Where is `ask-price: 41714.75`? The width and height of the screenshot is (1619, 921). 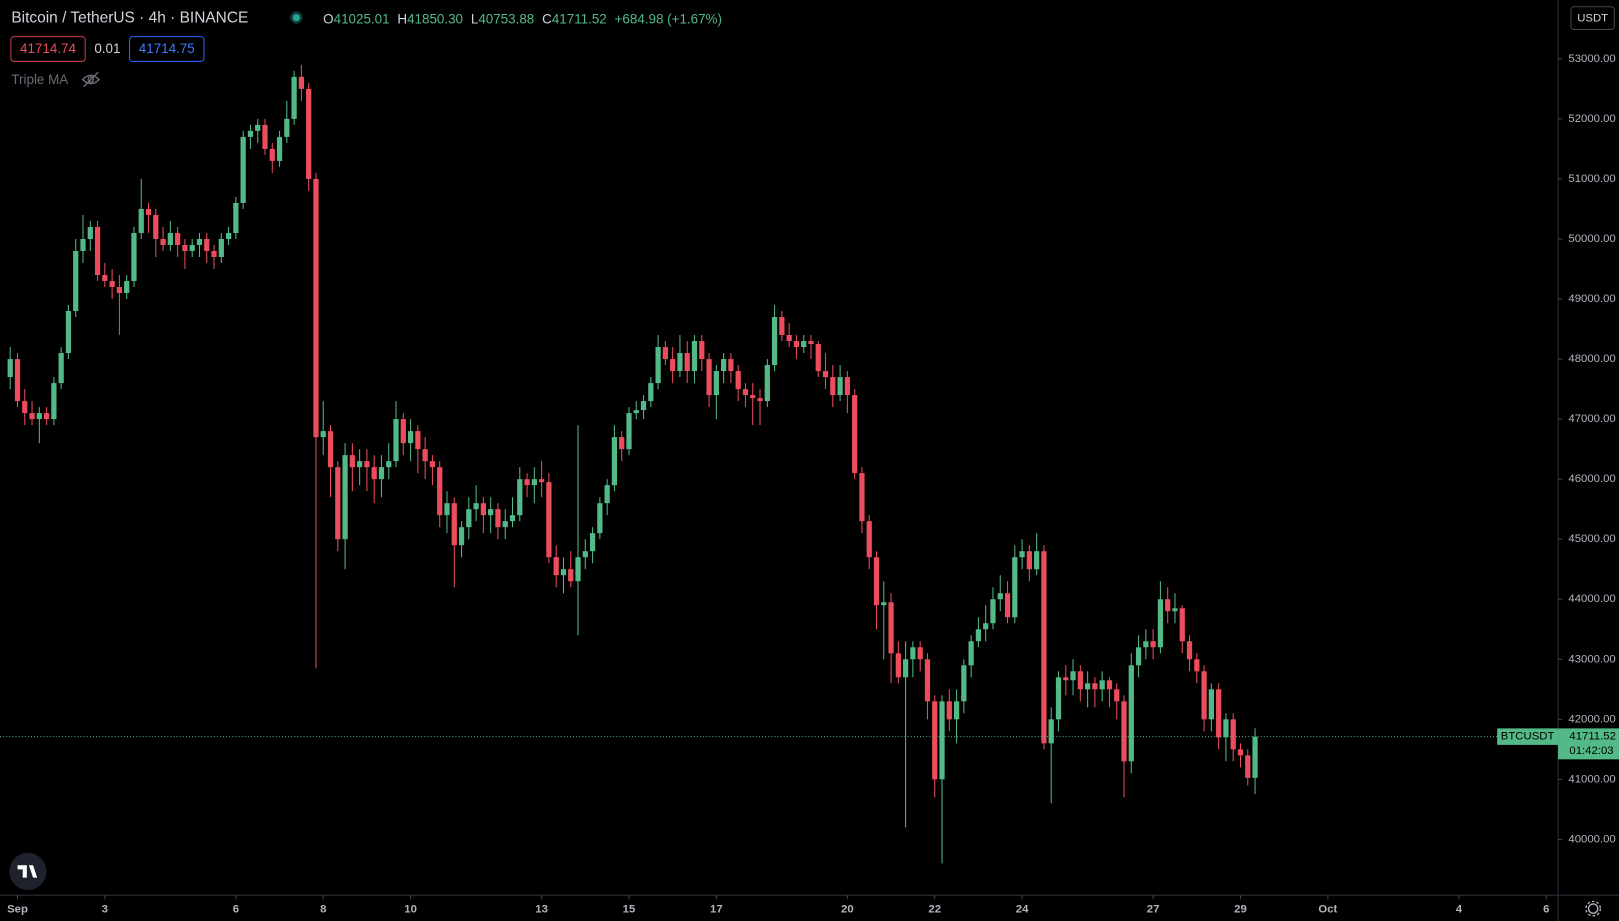
ask-price: 41714.75 is located at coordinates (167, 48).